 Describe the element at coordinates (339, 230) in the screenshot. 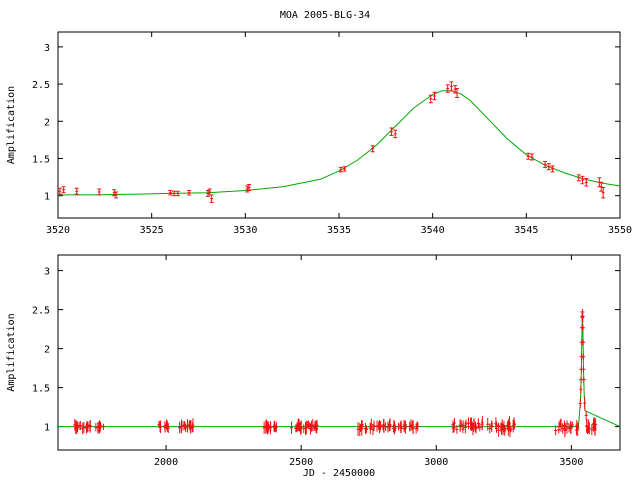

I see `x-tick-label: 3535` at that location.